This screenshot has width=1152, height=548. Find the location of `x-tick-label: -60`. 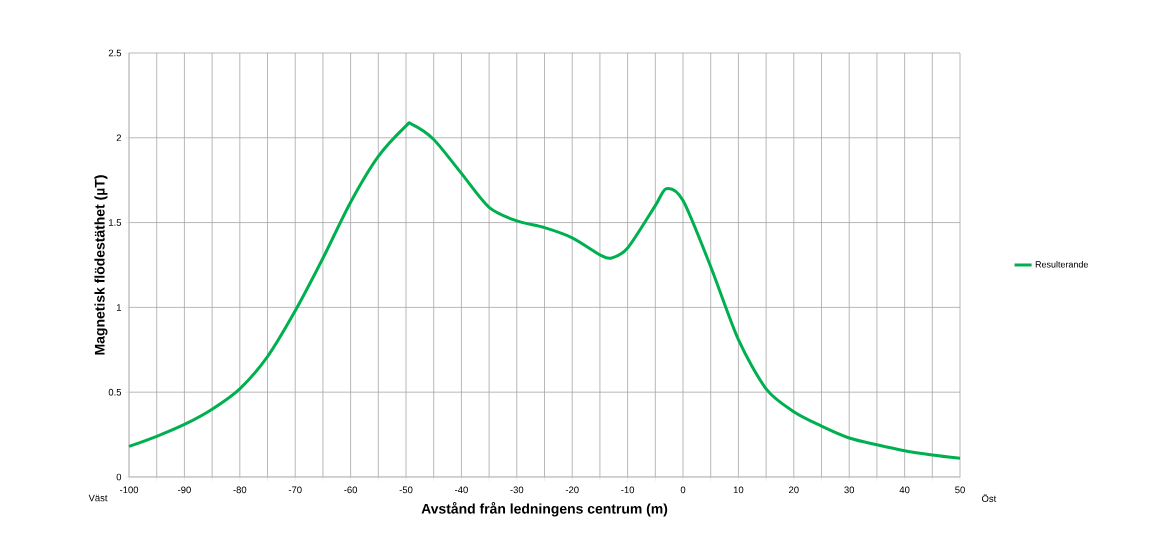

x-tick-label: -60 is located at coordinates (351, 490).